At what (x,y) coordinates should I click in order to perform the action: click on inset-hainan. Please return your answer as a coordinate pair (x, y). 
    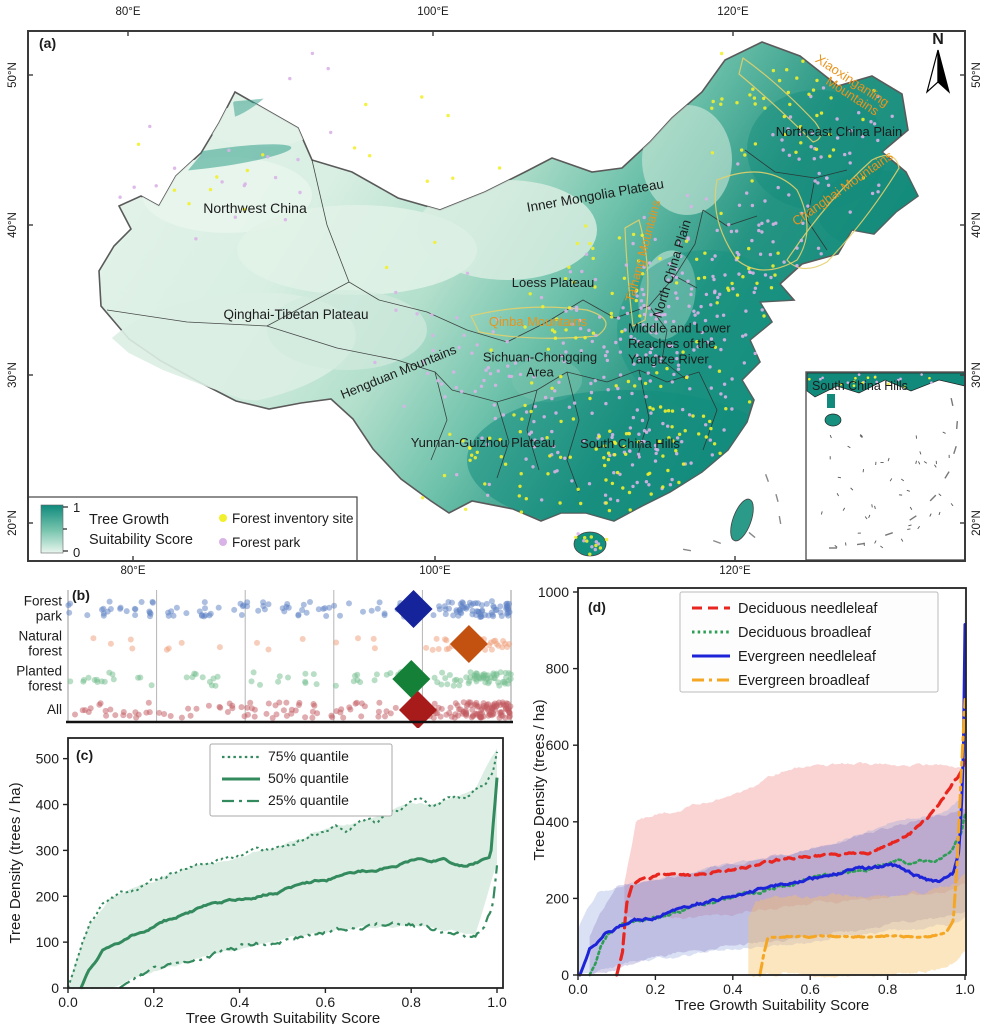
    Looking at the image, I should click on (833, 420).